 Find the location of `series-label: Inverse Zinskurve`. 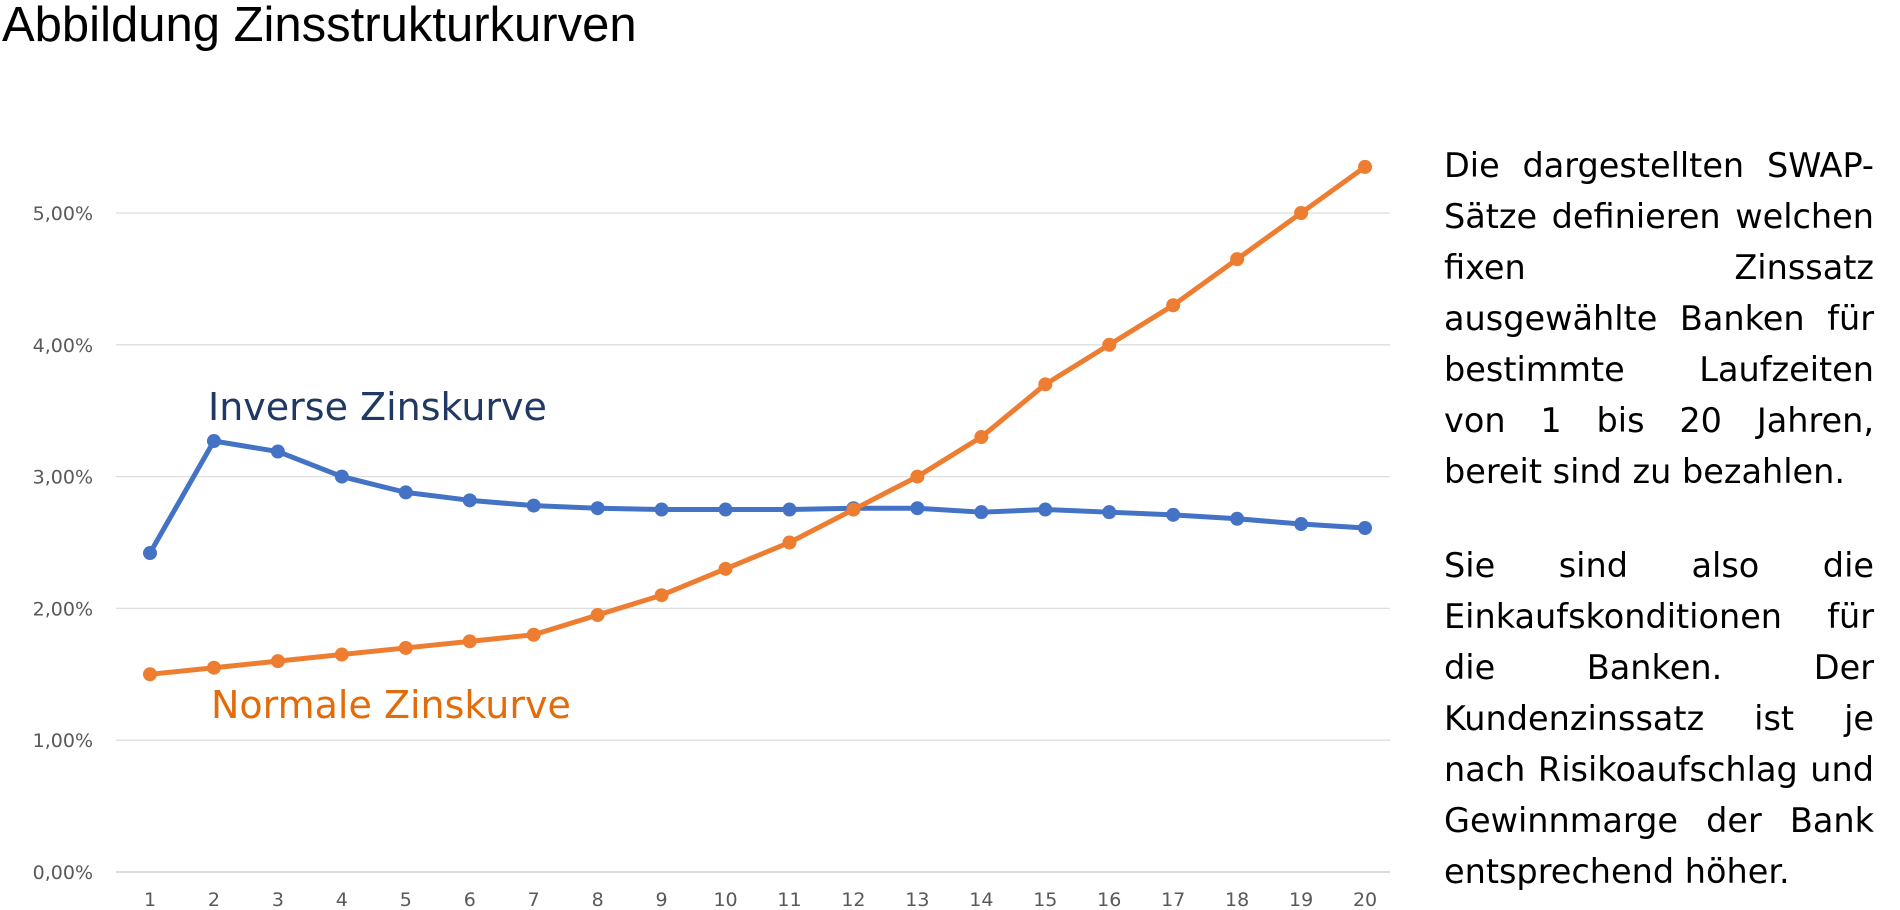

series-label: Inverse Zinskurve is located at coordinates (377, 407).